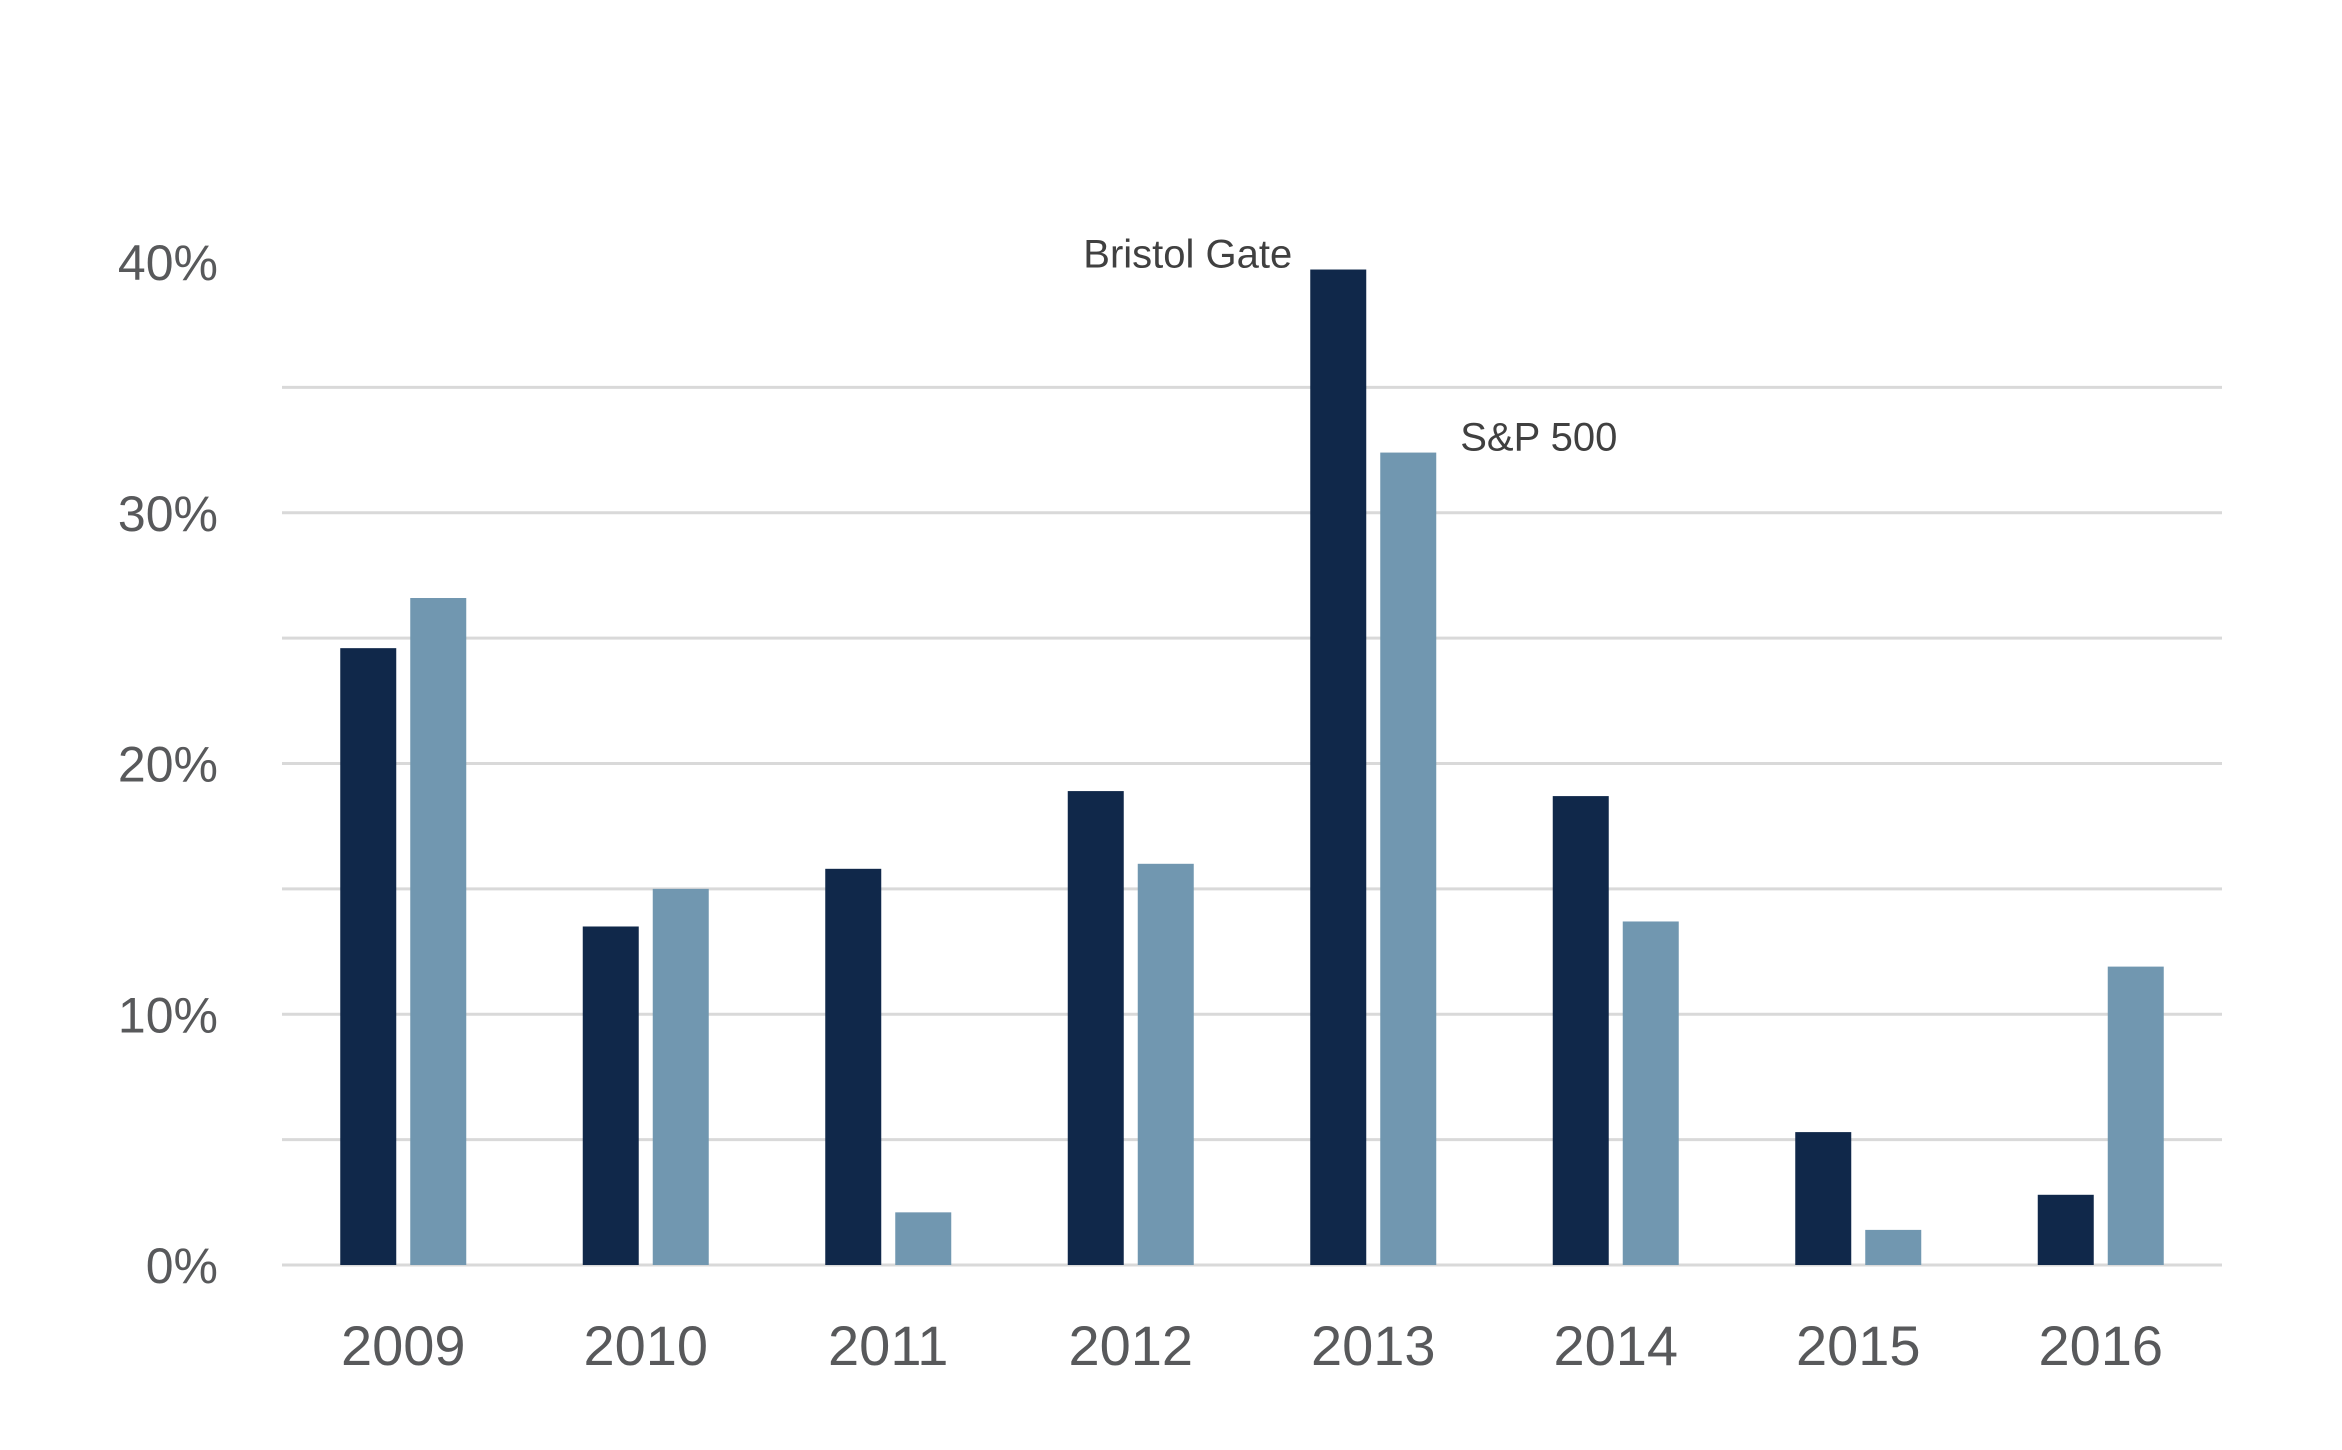 The image size is (2342, 1450). I want to click on bar-bristol-gate-2014, so click(1580, 1030).